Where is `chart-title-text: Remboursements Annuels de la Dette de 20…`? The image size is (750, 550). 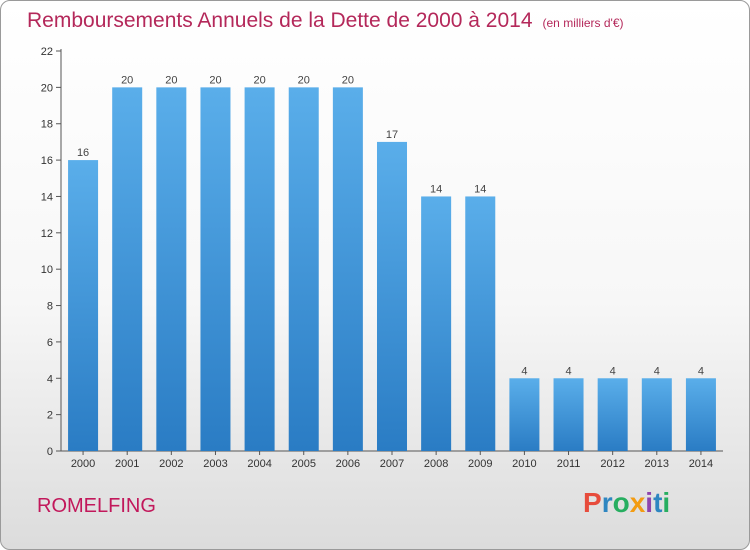
chart-title-text: Remboursements Annuels de la Dette de 20… is located at coordinates (280, 20).